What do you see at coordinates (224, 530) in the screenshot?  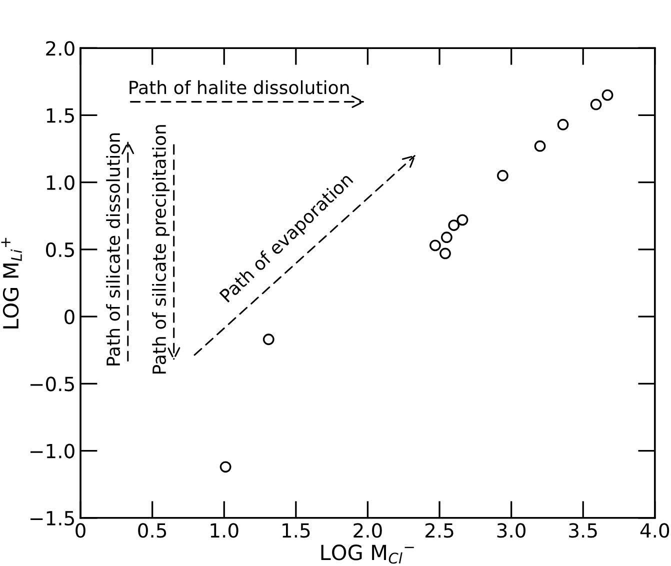 I see `x-tick-label: 1.0` at bounding box center [224, 530].